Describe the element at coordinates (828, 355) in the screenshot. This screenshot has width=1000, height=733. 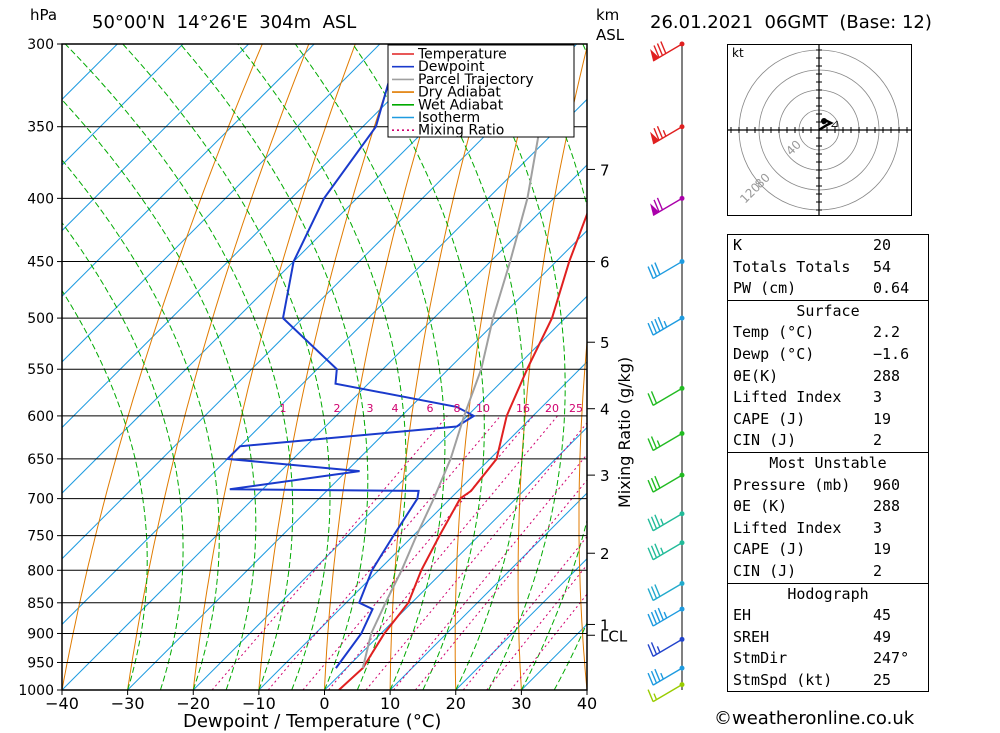
I see `surface-dewp-row: Dewp (°C) −1.6` at that location.